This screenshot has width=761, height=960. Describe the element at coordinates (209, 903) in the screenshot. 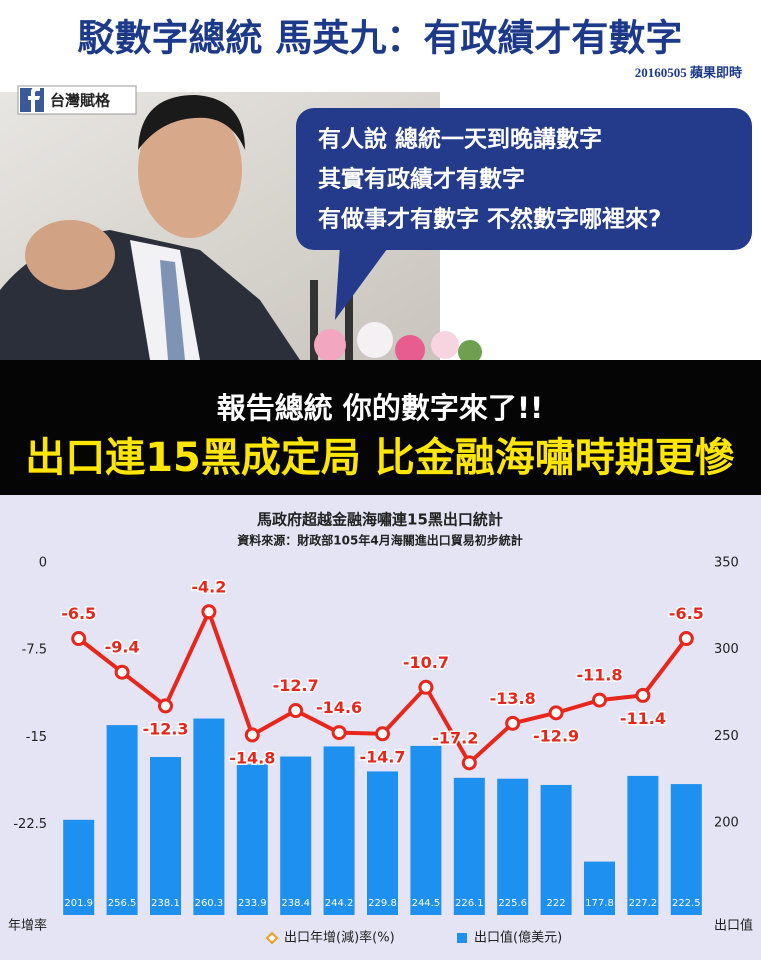

I see `bar-value-label: 260.3` at that location.